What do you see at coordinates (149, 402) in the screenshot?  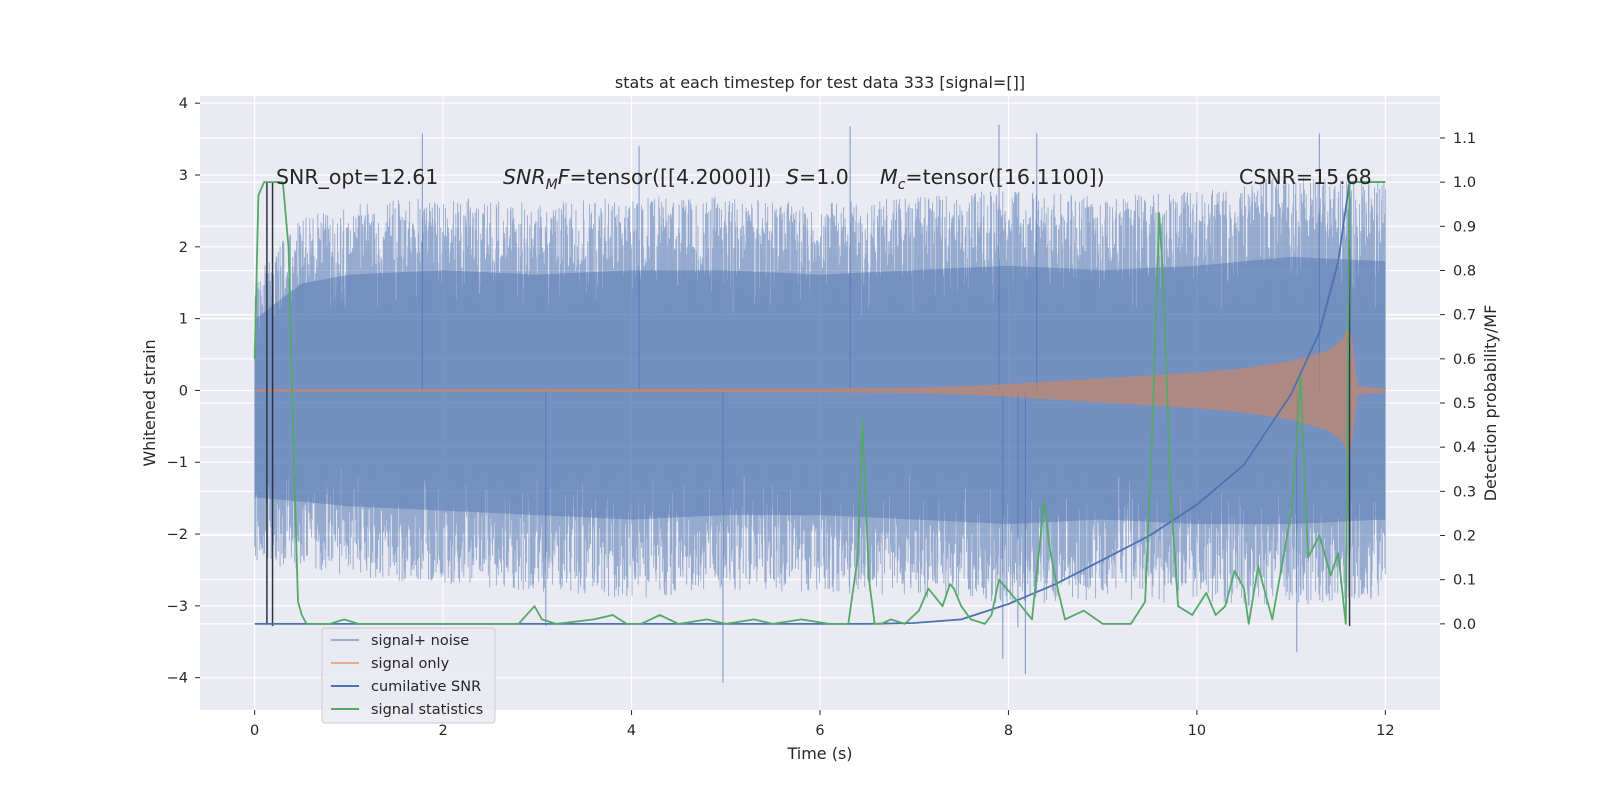 I see `y-axis-label-left: Whitened strain` at bounding box center [149, 402].